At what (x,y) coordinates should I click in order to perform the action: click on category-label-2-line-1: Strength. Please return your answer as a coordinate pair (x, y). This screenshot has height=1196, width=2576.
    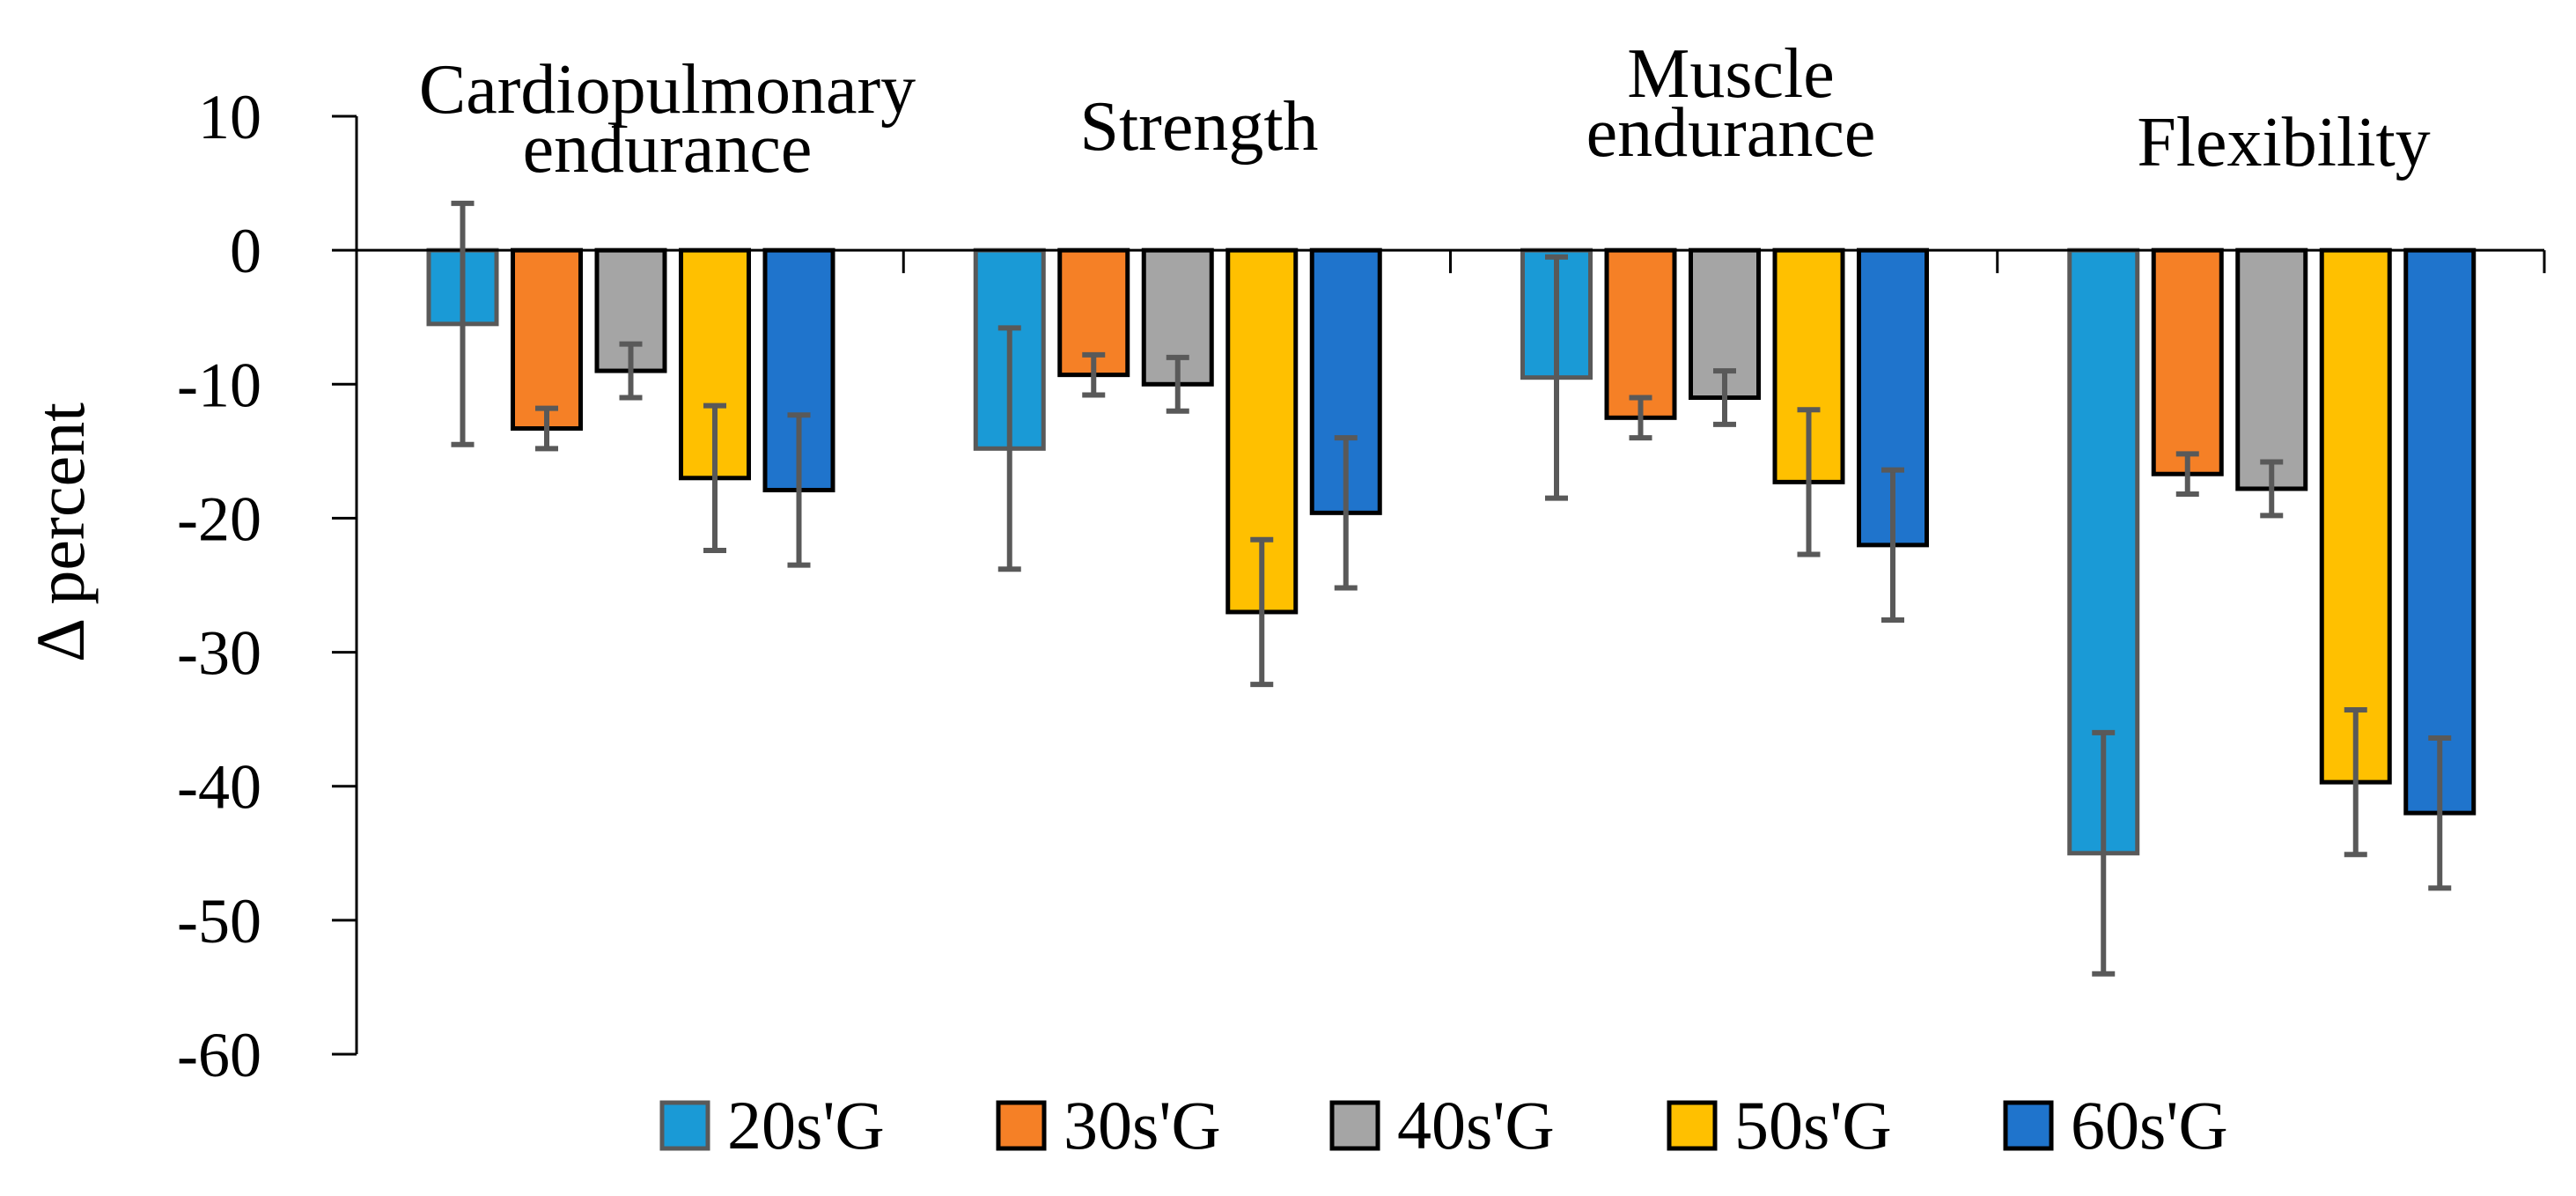
    Looking at the image, I should click on (1198, 127).